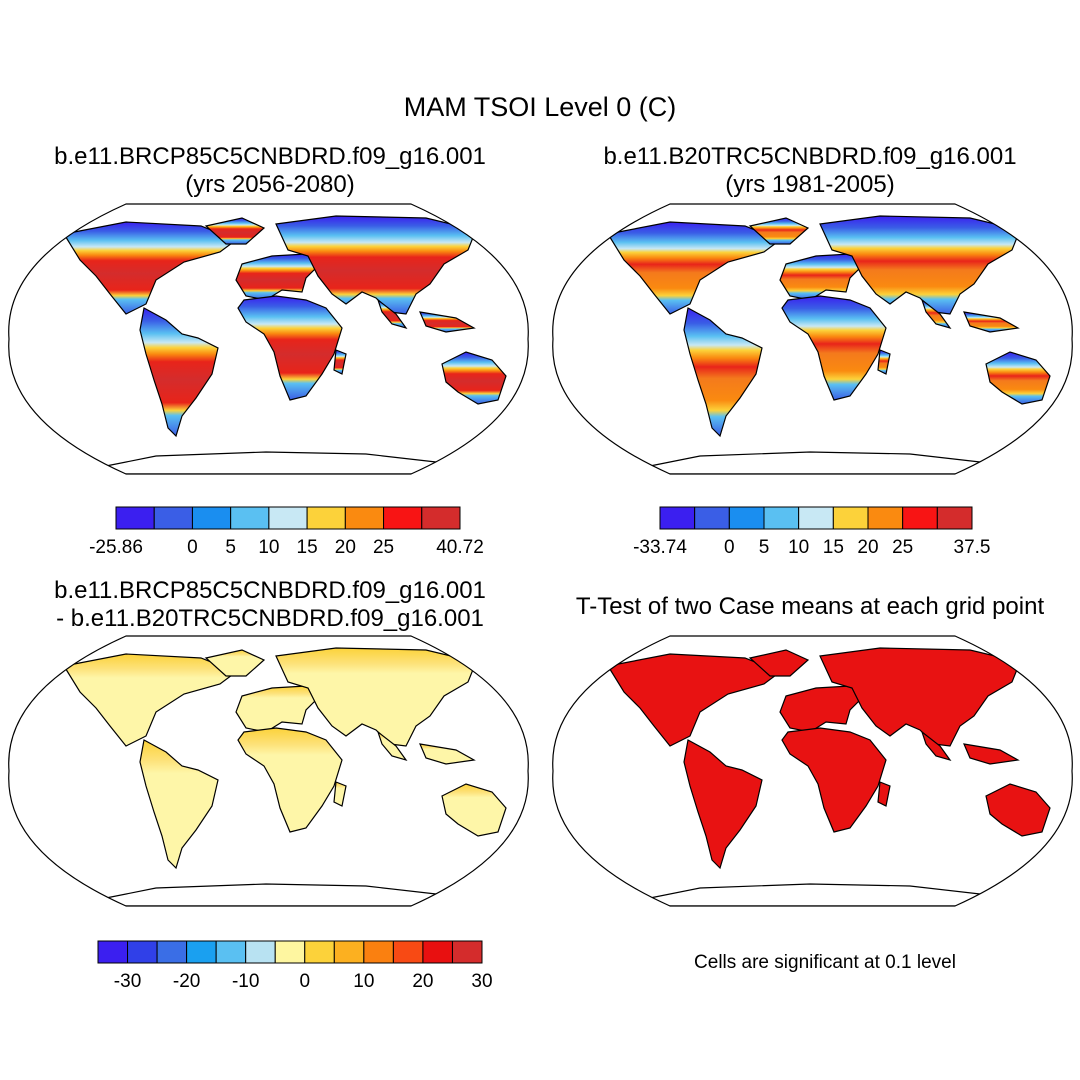  Describe the element at coordinates (810, 156) in the screenshot. I see `panel-title-historical-line1: b.e11.B20TRC5CNBDRD.f09_g16.001` at that location.